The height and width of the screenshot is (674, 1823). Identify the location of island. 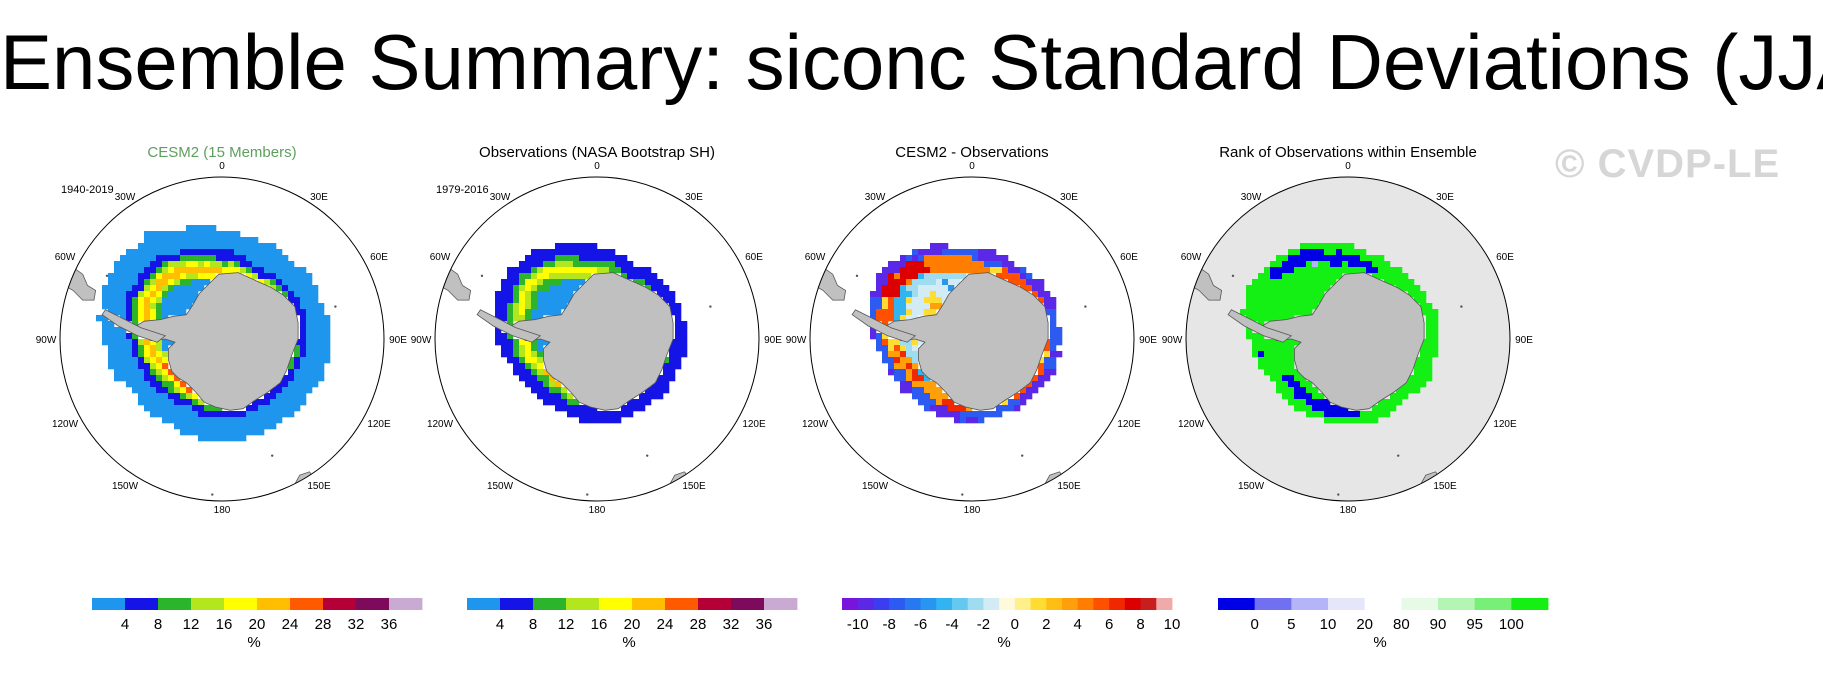
(482, 276).